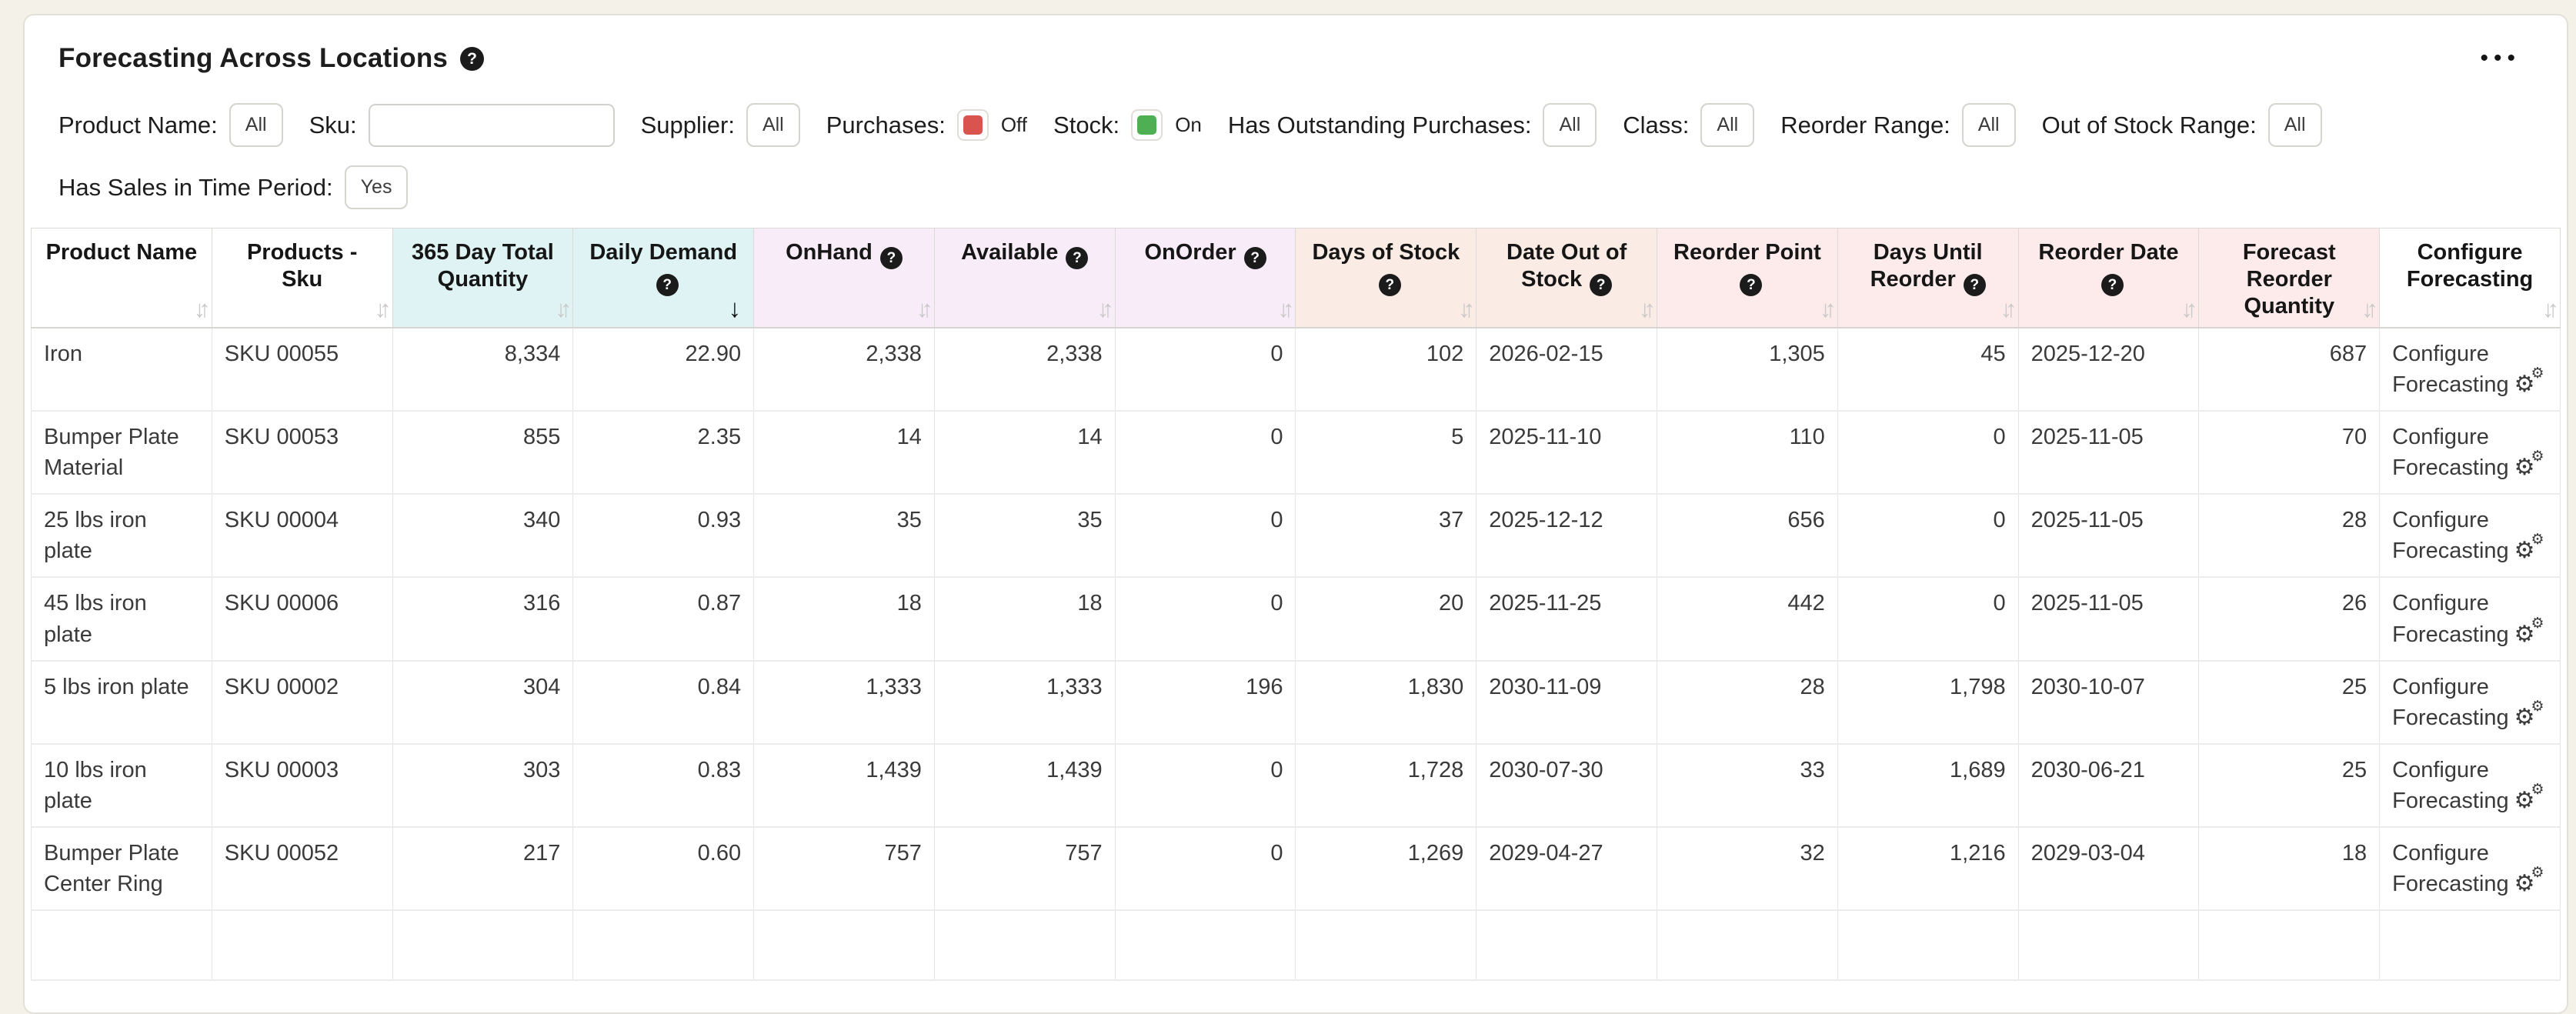 The width and height of the screenshot is (2576, 1014). What do you see at coordinates (483, 452) in the screenshot?
I see `cell-365-day-total-quantity: 855` at bounding box center [483, 452].